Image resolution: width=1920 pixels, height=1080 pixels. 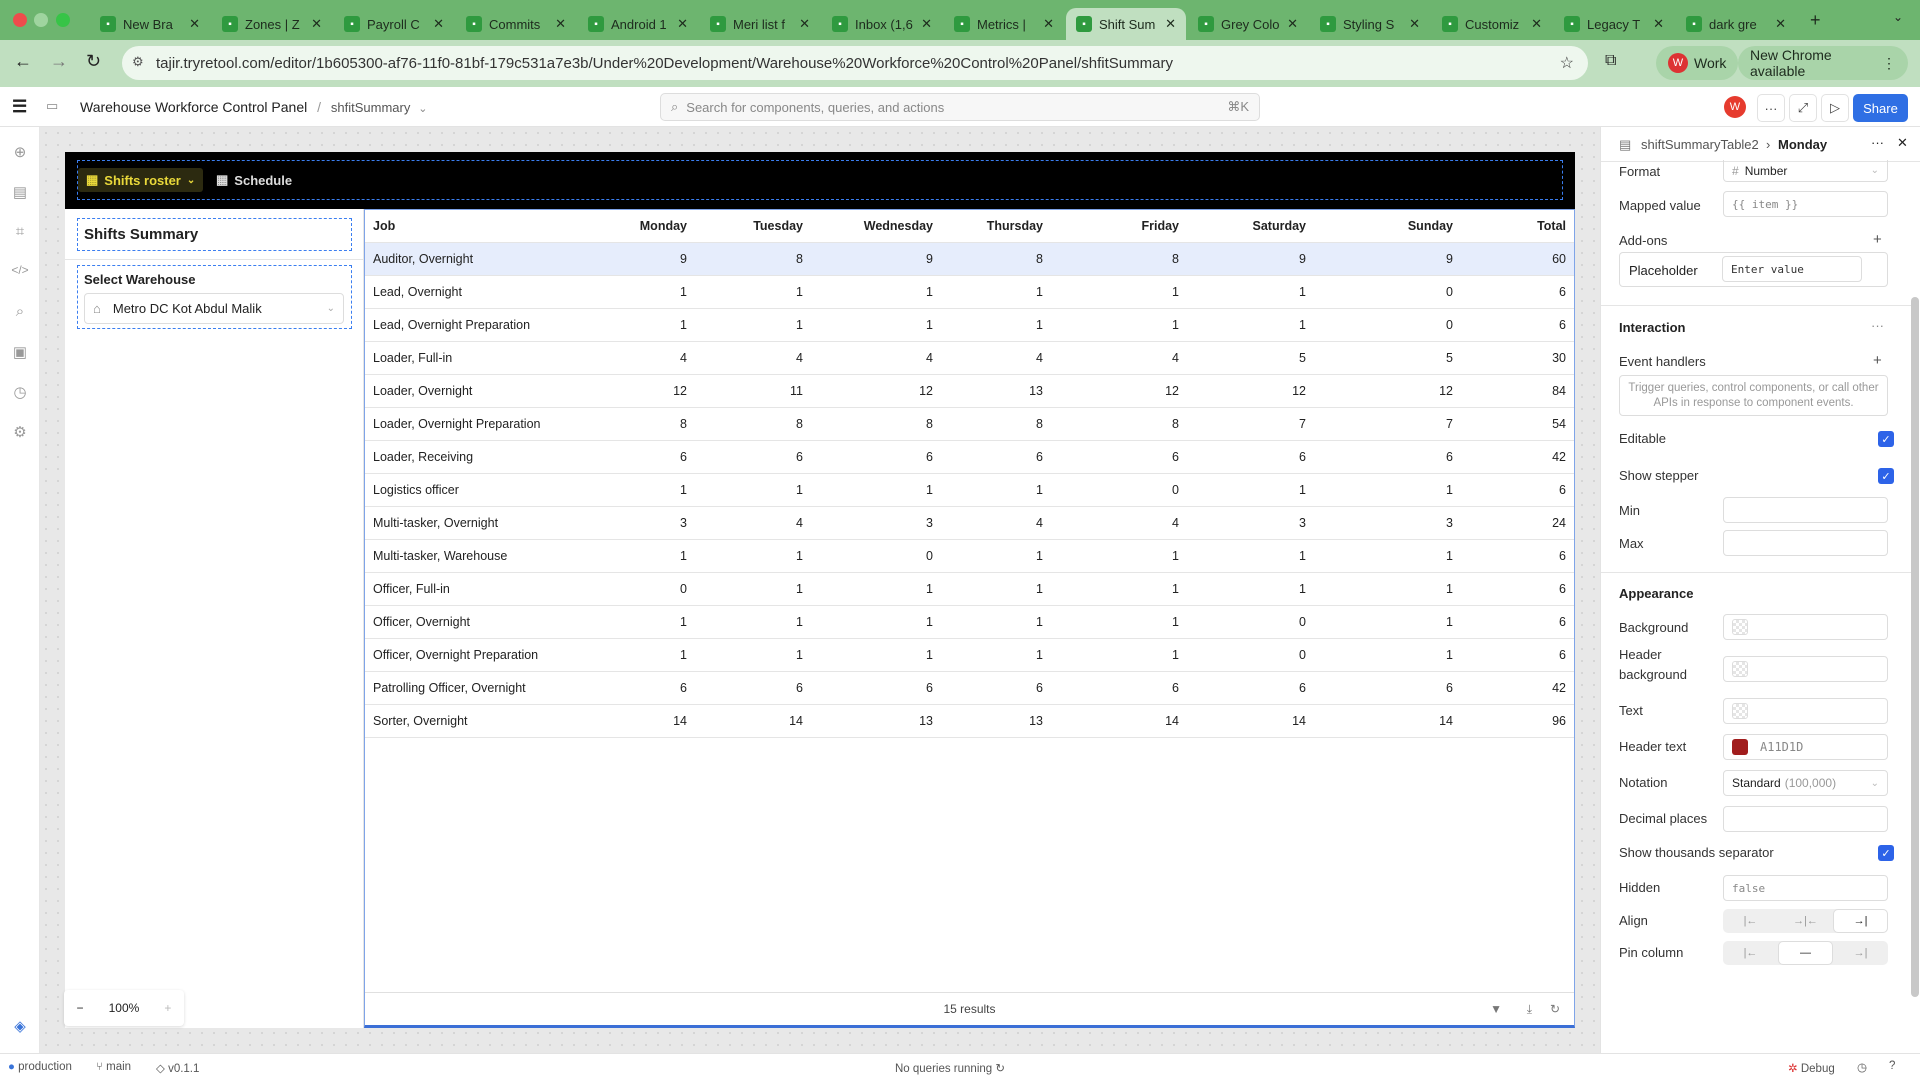 What do you see at coordinates (969, 259) in the screenshot?
I see `table-row: Auditor, Overnight 9 8 9 8 8 9 9 60` at bounding box center [969, 259].